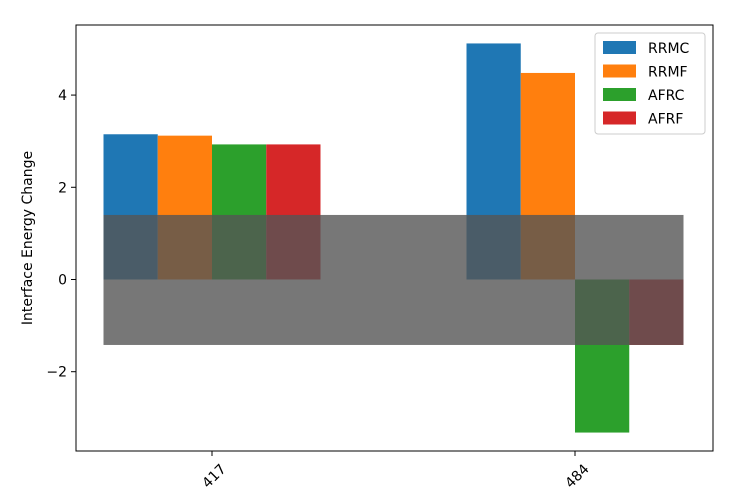 This screenshot has height=500, width=750. What do you see at coordinates (56, 373) in the screenshot?
I see `y-tick-label: −2` at bounding box center [56, 373].